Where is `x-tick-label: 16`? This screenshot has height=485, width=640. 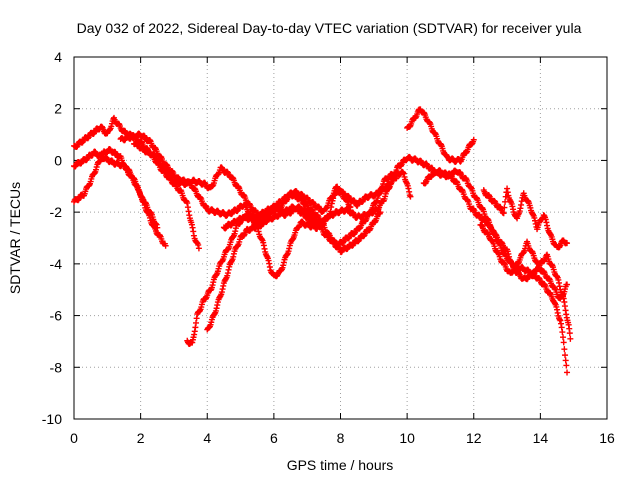
x-tick-label: 16 is located at coordinates (607, 438).